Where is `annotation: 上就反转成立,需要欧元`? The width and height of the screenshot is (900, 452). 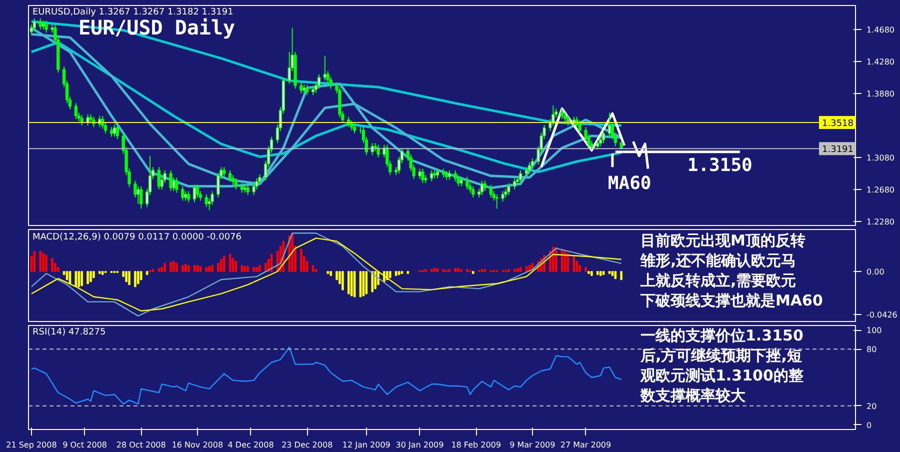 annotation: 上就反转成立,需要欧元 is located at coordinates (718, 281).